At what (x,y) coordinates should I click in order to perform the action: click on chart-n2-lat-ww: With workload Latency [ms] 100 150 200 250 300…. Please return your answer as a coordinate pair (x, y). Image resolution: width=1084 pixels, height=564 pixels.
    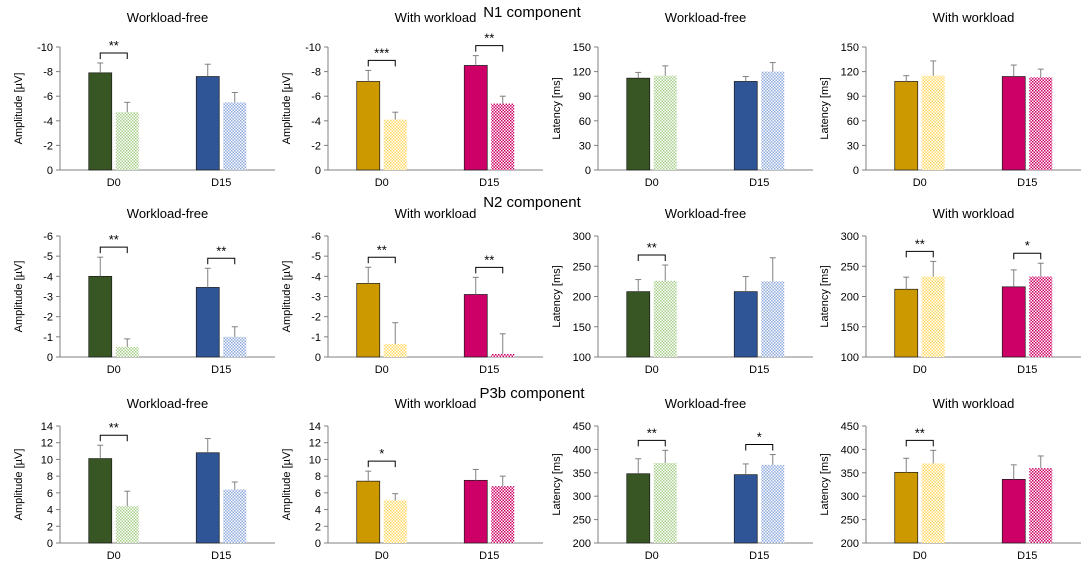
    Looking at the image, I should click on (950, 291).